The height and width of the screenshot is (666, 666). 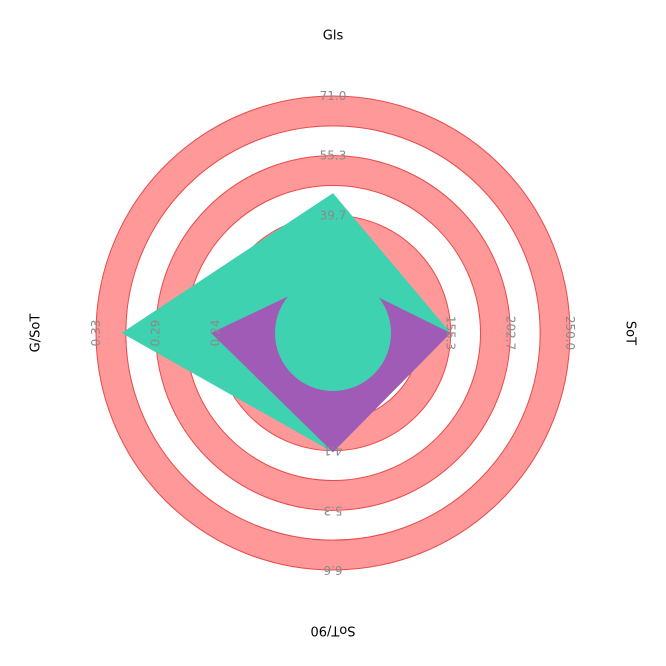 I want to click on tick-label: 155.3, so click(x=451, y=333).